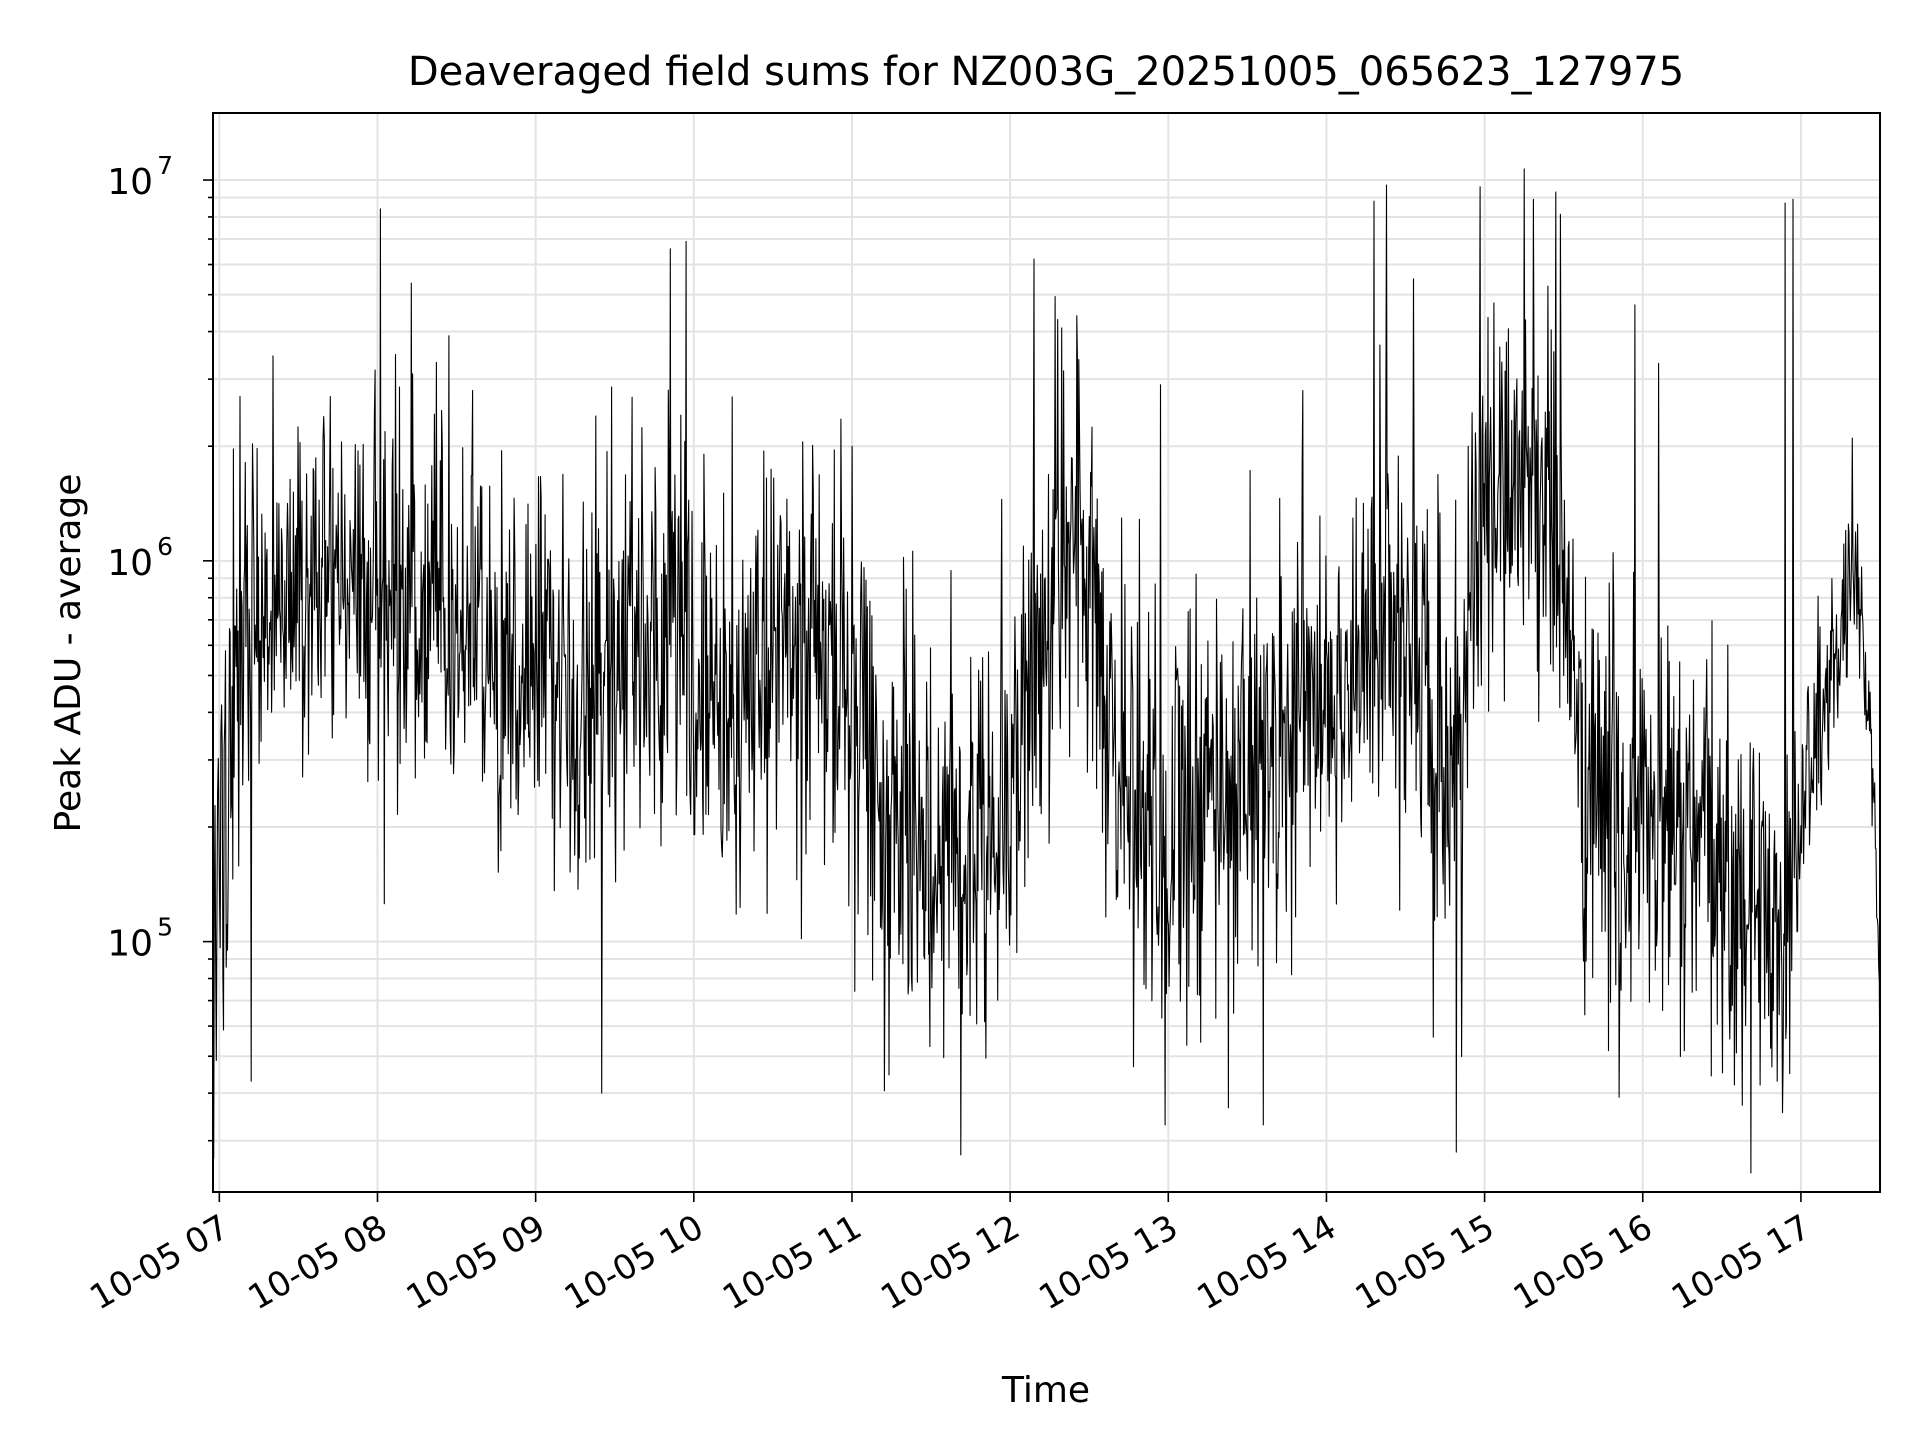  I want to click on y-tick-exponent: 5, so click(165, 927).